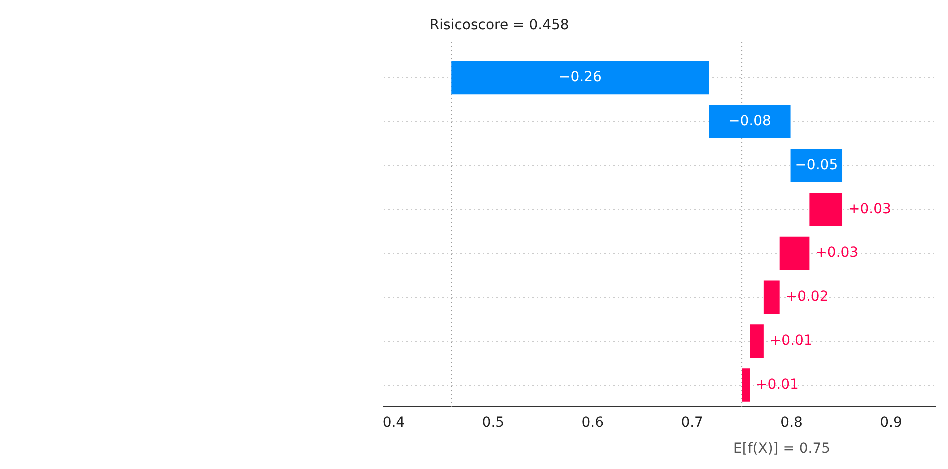  What do you see at coordinates (394, 423) in the screenshot?
I see `x-tick-label: 0.4` at bounding box center [394, 423].